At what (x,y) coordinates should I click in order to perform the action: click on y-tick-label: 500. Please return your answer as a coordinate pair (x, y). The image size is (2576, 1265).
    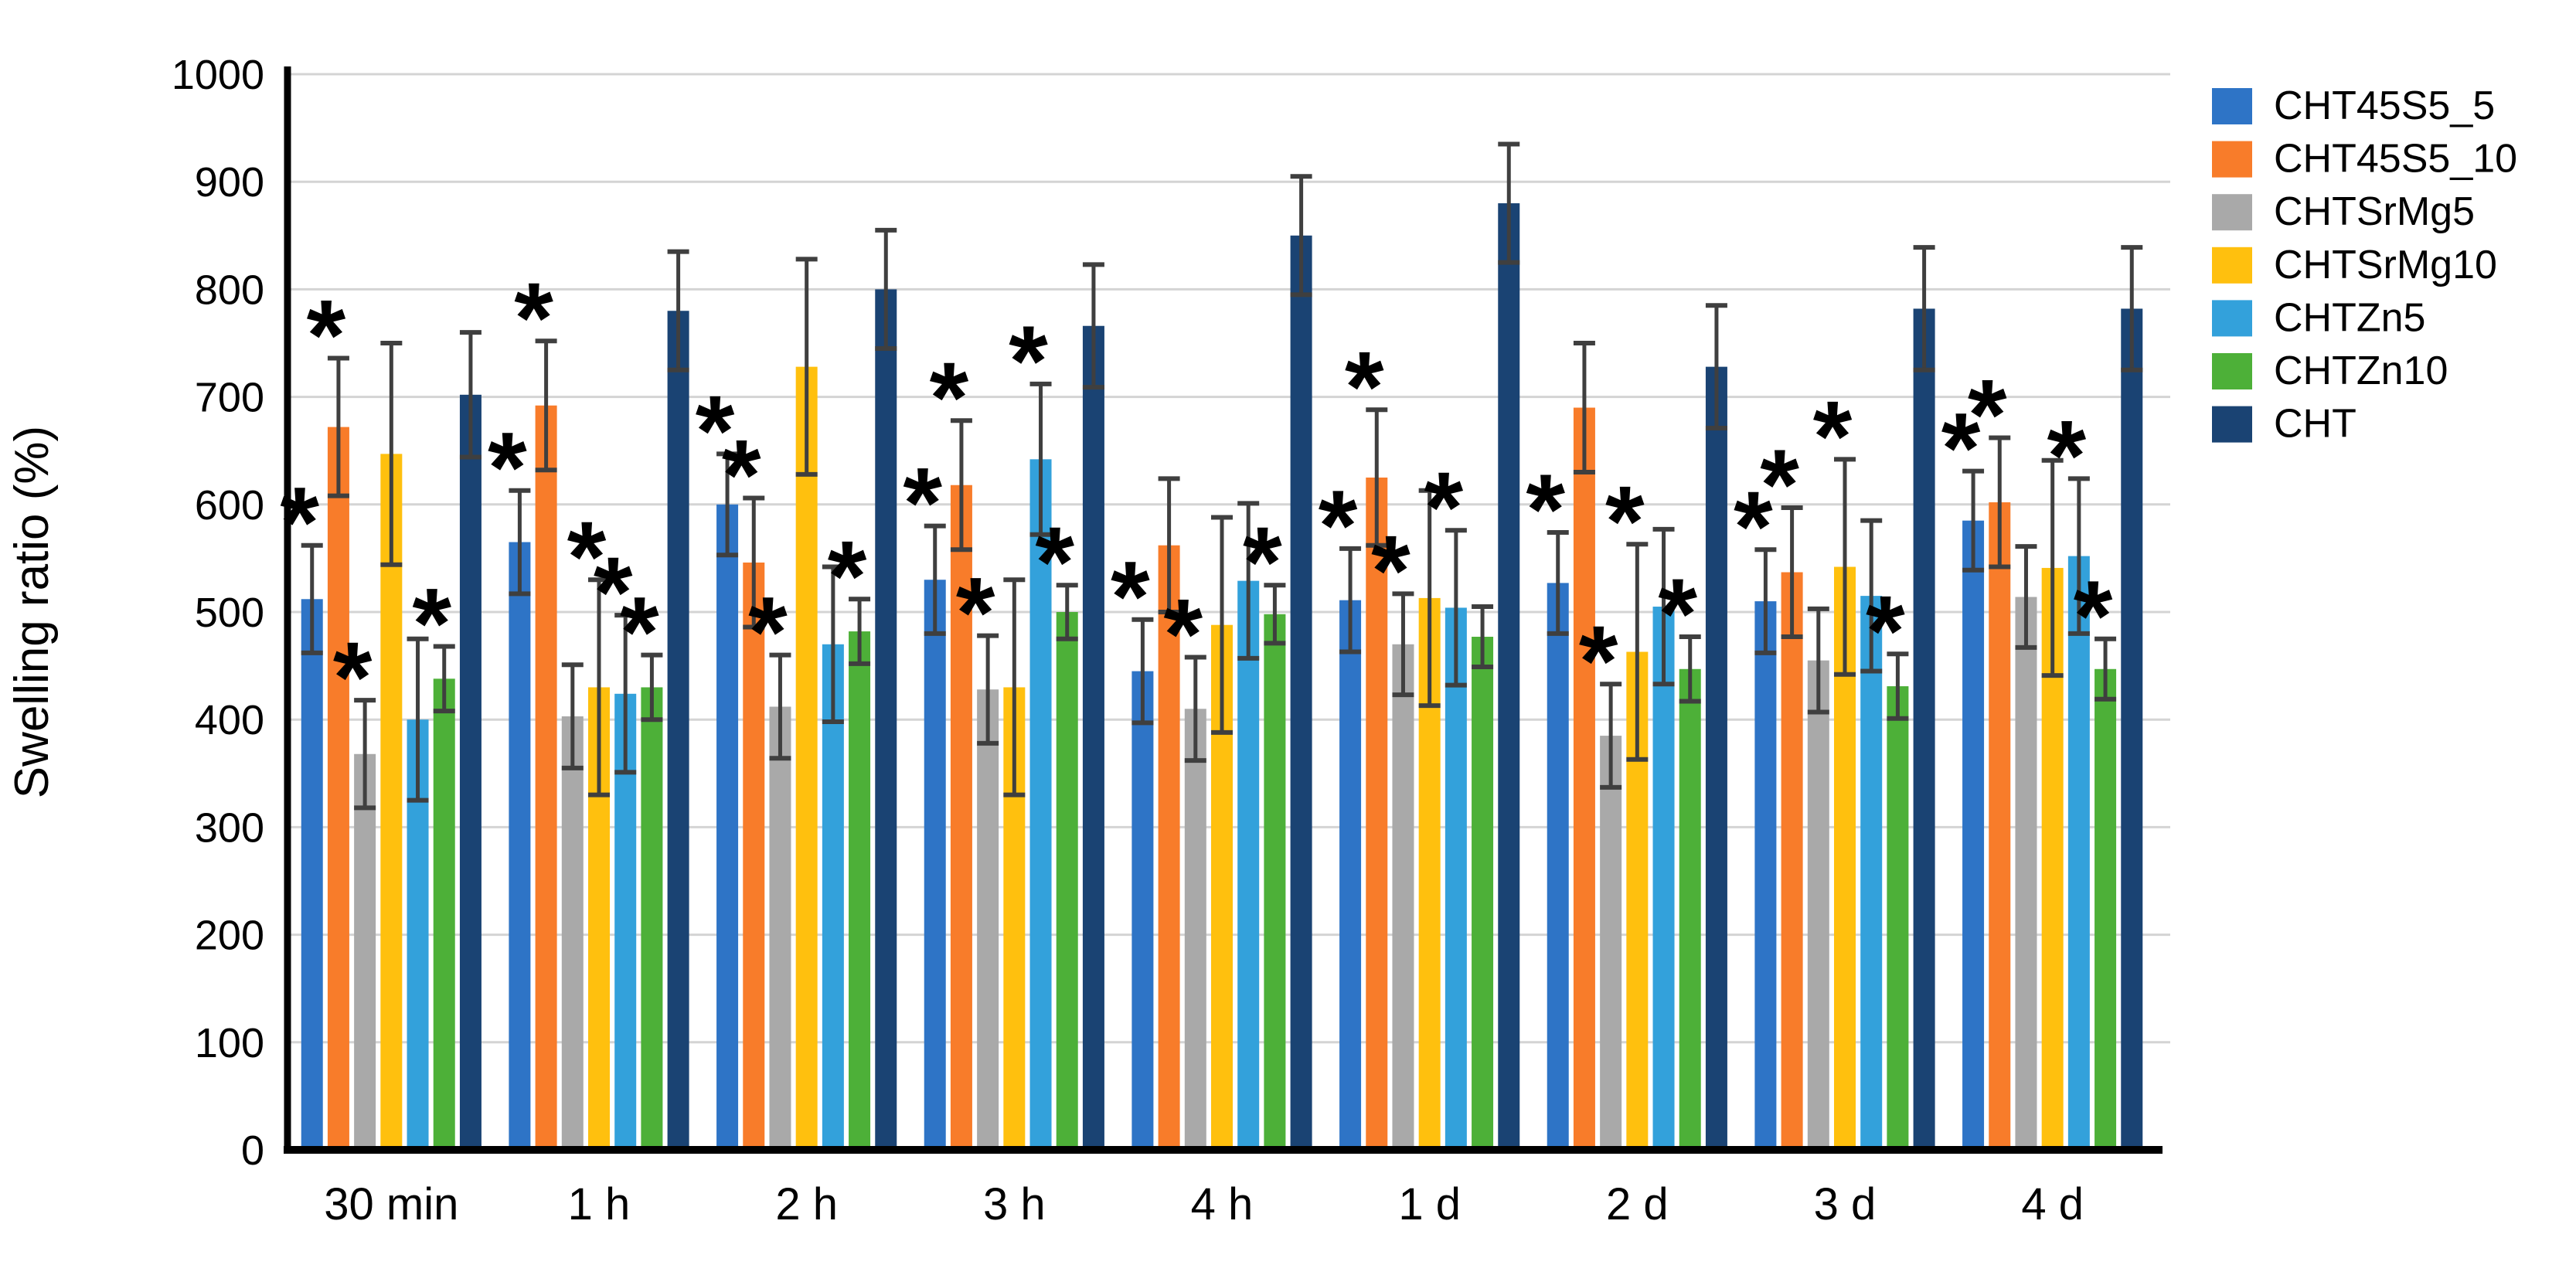
    Looking at the image, I should click on (229, 613).